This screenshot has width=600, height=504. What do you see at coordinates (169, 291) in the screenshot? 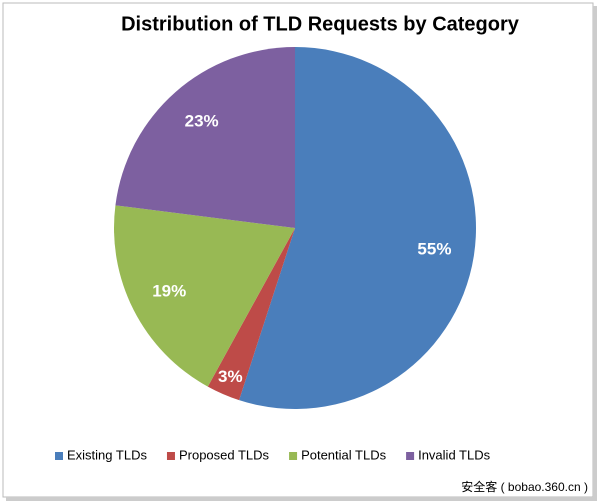
I see `data-label: 19%` at bounding box center [169, 291].